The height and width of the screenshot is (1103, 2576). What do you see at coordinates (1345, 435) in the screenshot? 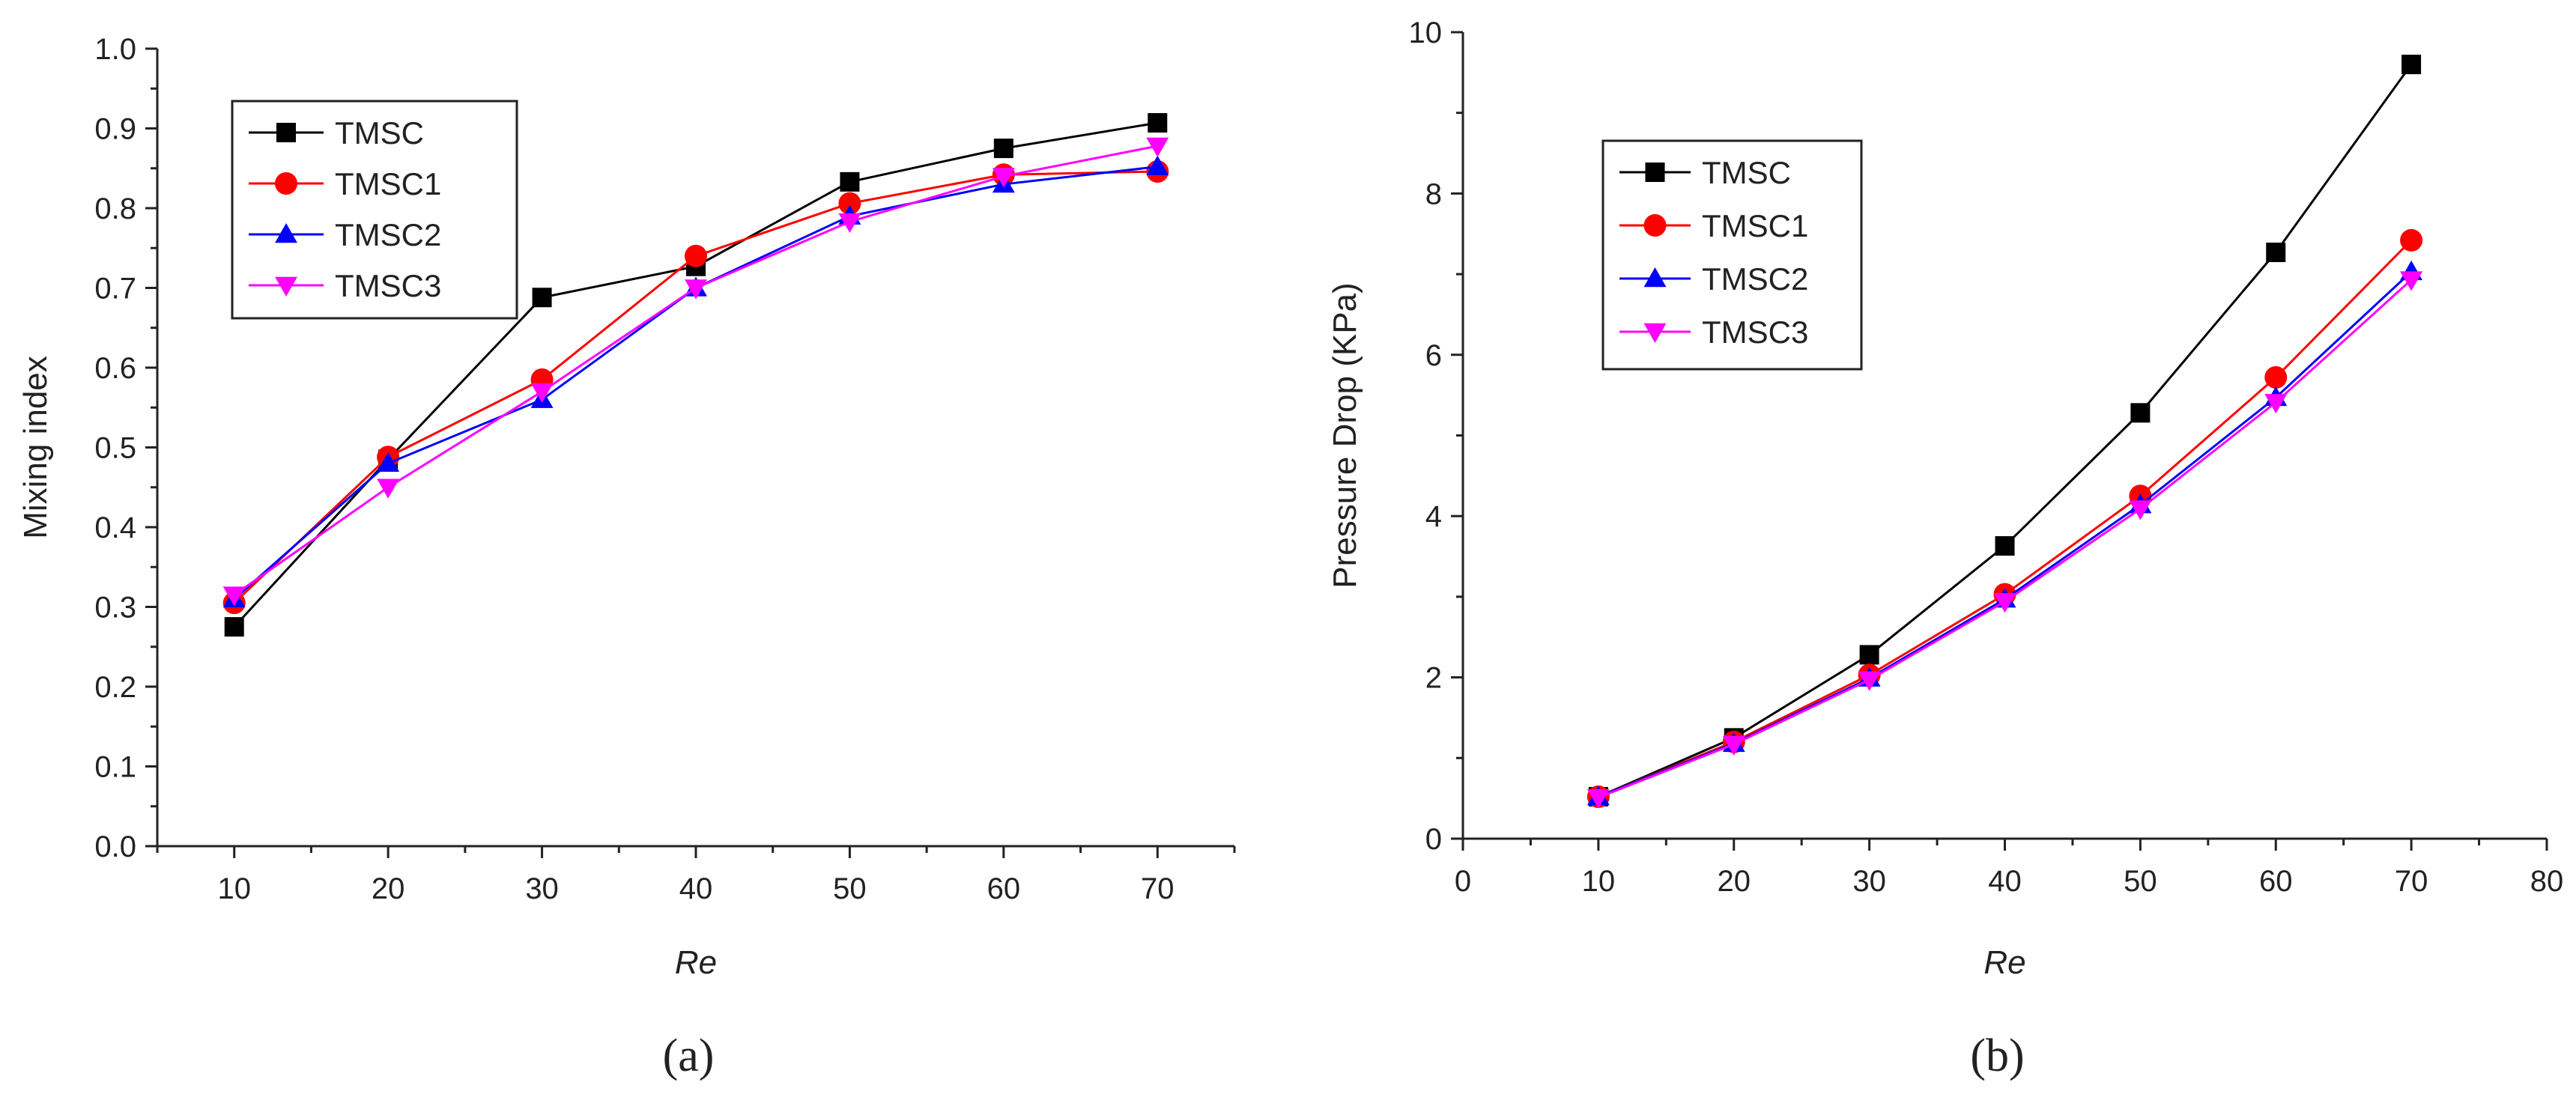
I see `y-axis-title: Pressure Drop (KPa)` at bounding box center [1345, 435].